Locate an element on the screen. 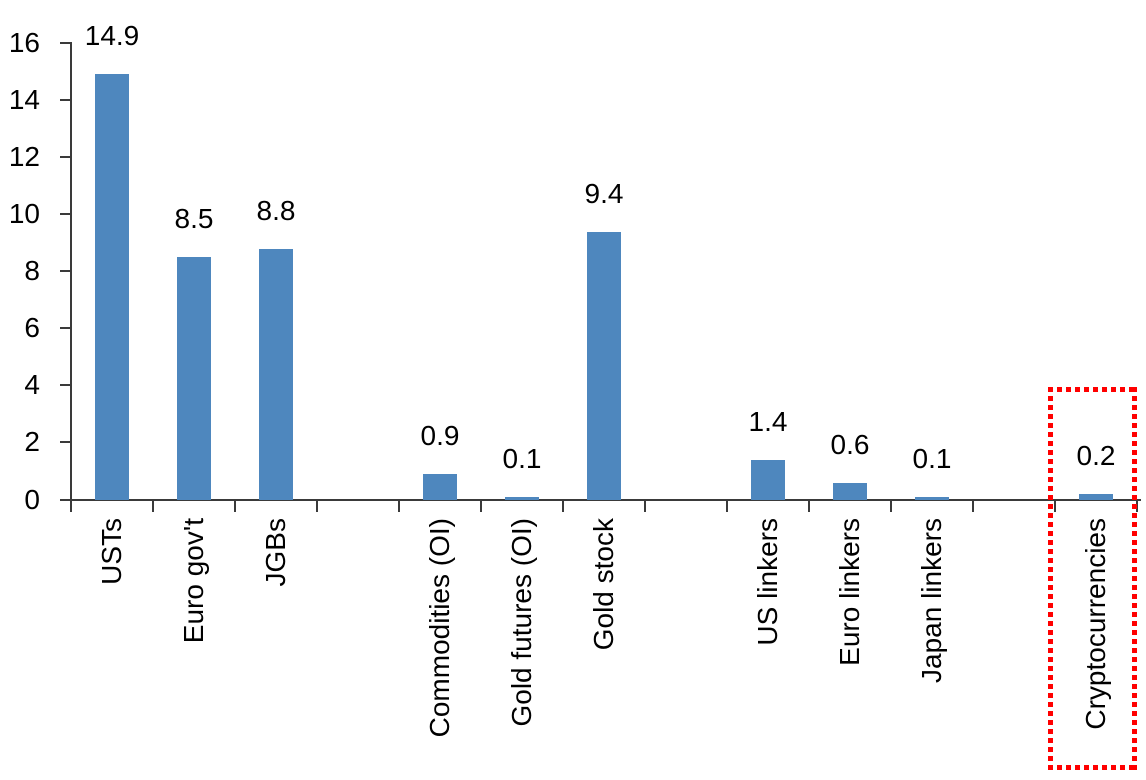  bar-gold-stock is located at coordinates (604, 366).